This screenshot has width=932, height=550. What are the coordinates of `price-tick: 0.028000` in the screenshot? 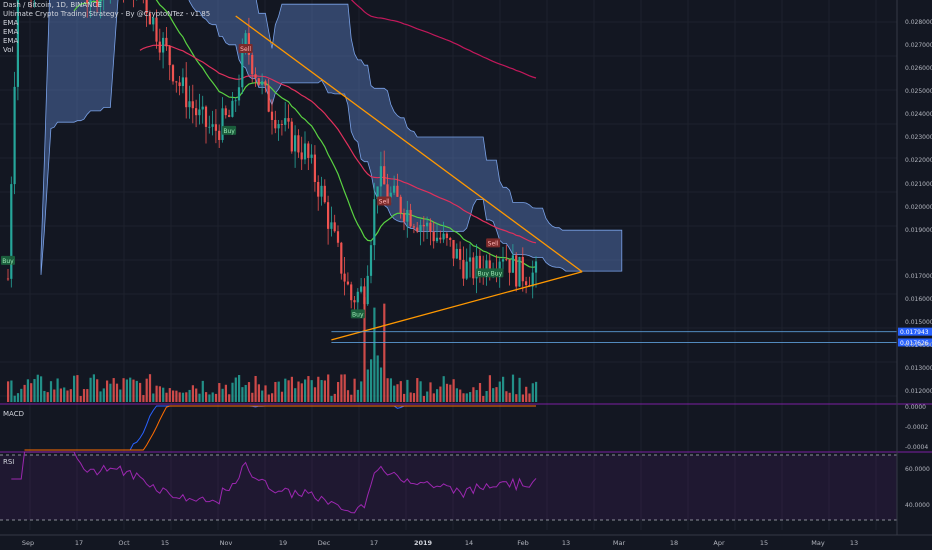 It's located at (918, 22).